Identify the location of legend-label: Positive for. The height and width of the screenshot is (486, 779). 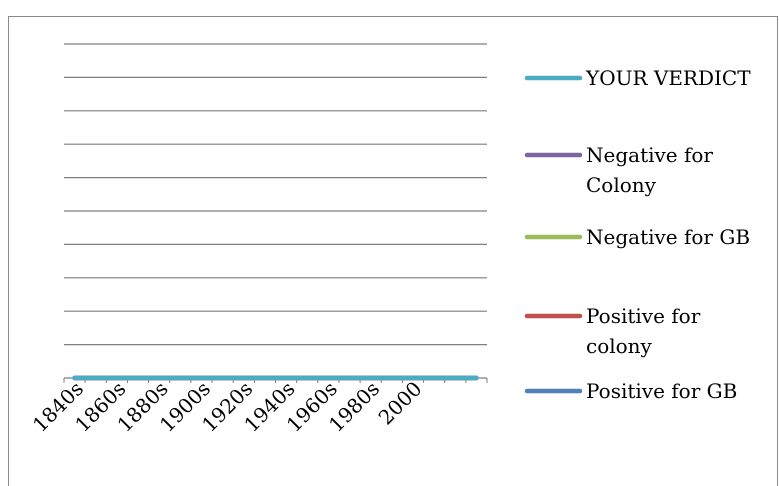
(643, 316).